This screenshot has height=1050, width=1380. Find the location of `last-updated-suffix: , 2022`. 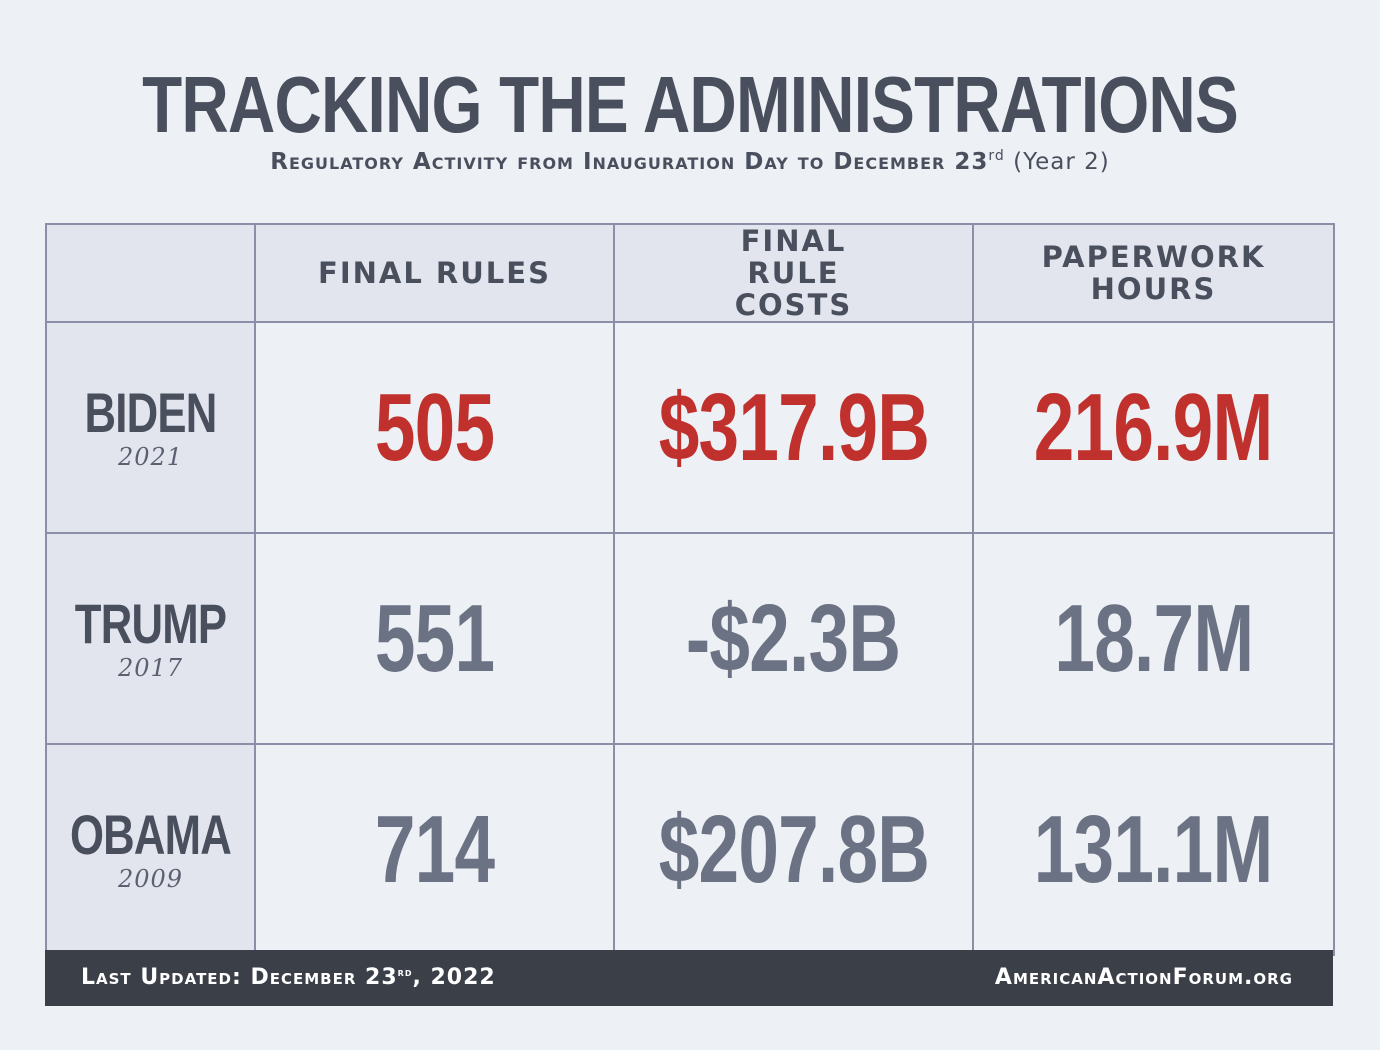

last-updated-suffix: , 2022 is located at coordinates (454, 977).